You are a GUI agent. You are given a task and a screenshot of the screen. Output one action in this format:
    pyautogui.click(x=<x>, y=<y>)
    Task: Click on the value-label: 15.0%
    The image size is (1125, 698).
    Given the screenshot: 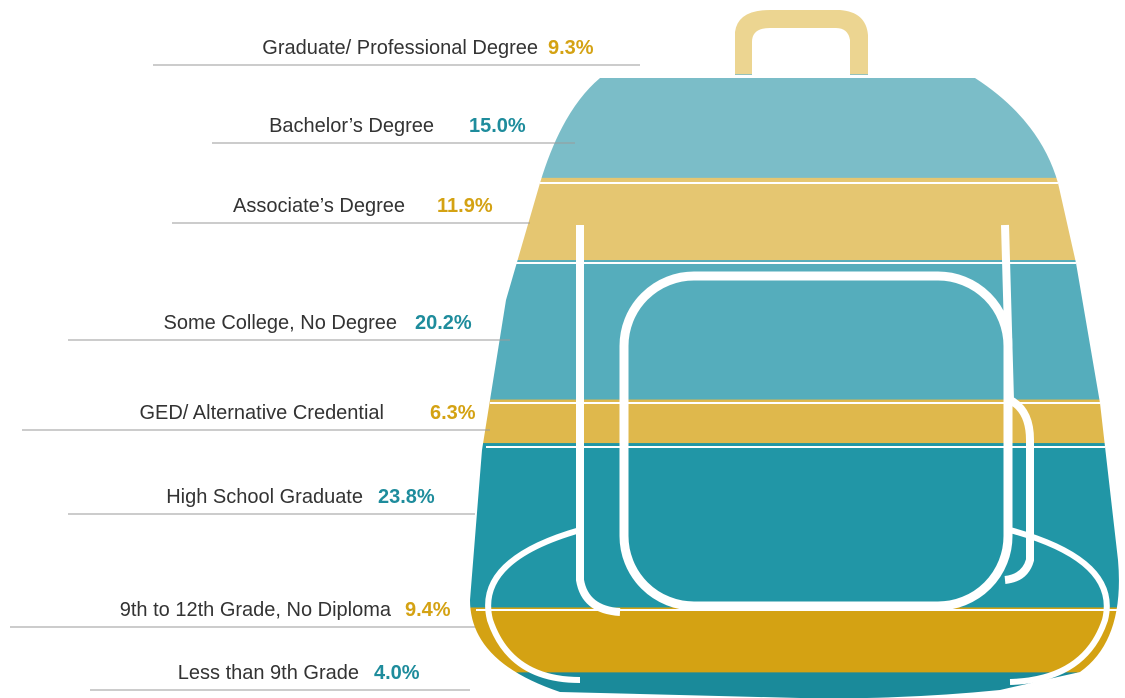 What is the action you would take?
    pyautogui.click(x=497, y=126)
    